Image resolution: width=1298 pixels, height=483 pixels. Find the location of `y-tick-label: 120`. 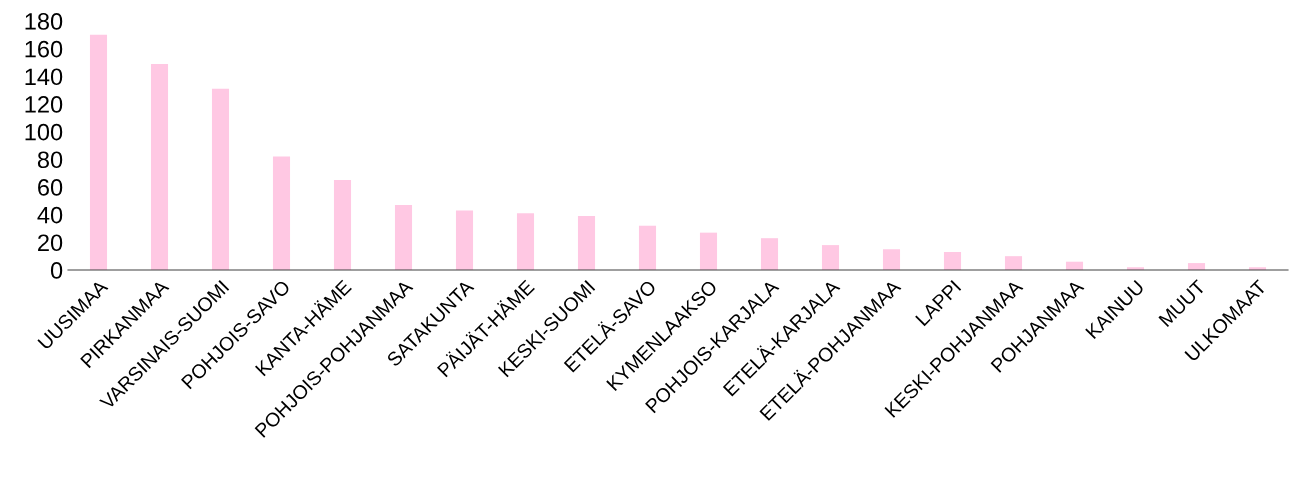

y-tick-label: 120 is located at coordinates (44, 104).